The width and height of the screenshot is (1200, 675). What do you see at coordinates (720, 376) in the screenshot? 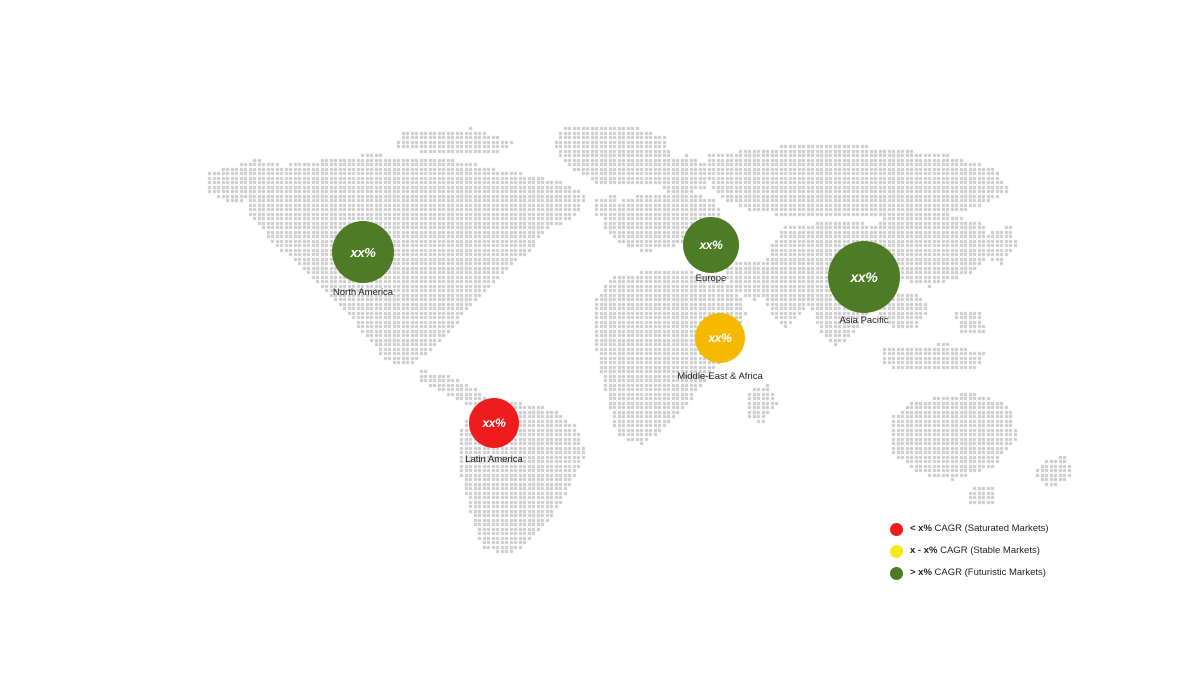
I see `region-label-middle-east-africa: Middle-East & Africa` at bounding box center [720, 376].